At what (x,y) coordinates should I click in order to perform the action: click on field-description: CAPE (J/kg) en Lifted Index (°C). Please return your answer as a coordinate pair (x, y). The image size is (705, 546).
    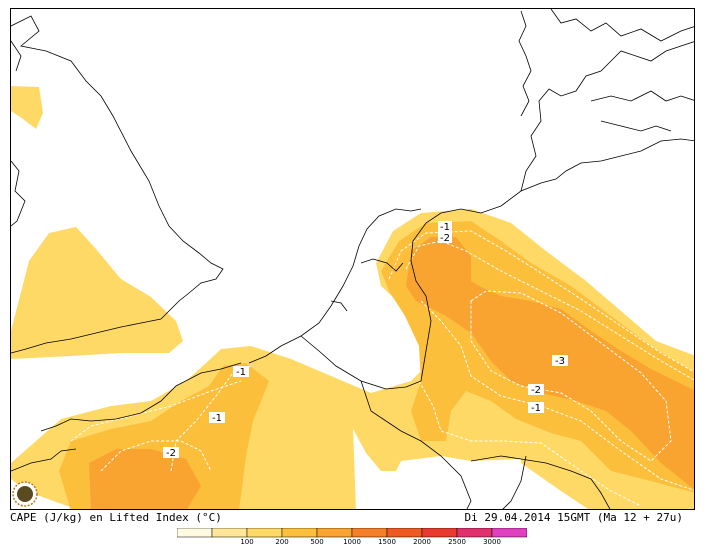
    Looking at the image, I should click on (116, 517).